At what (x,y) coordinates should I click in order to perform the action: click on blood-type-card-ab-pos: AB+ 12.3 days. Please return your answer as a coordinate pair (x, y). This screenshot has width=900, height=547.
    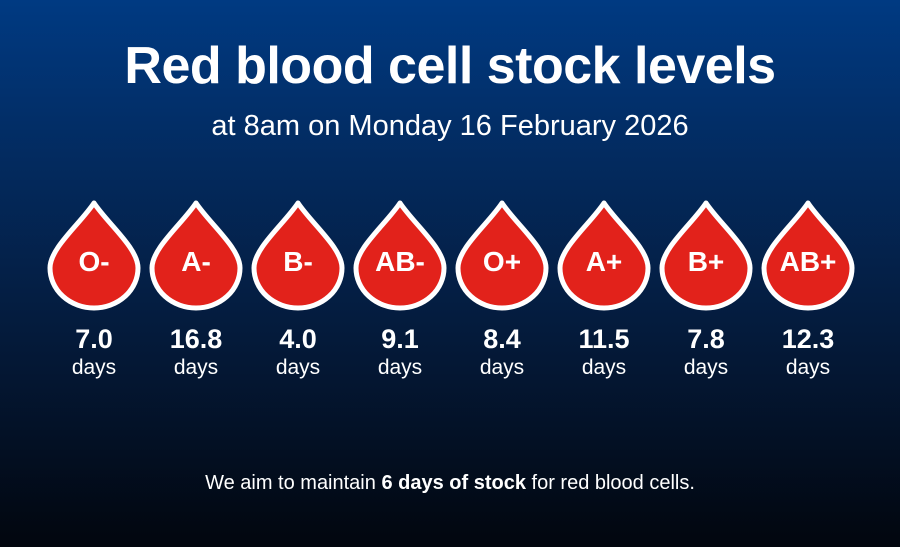
    Looking at the image, I should click on (809, 293).